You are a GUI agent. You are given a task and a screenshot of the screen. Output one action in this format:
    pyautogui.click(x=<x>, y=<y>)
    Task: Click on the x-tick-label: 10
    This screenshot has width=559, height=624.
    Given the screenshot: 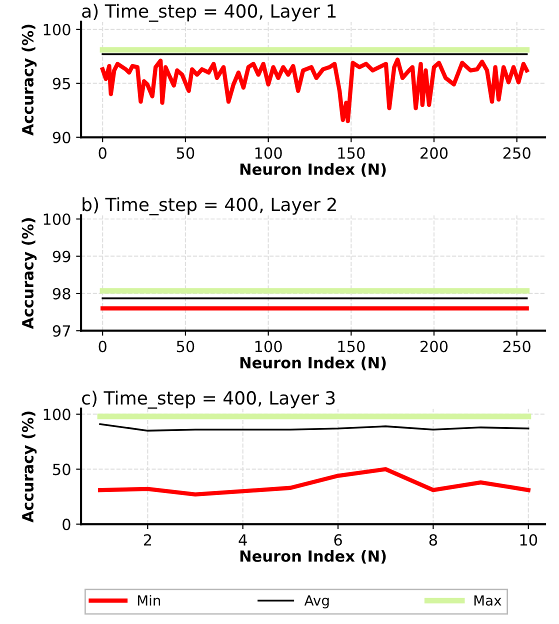 What is the action you would take?
    pyautogui.click(x=529, y=540)
    